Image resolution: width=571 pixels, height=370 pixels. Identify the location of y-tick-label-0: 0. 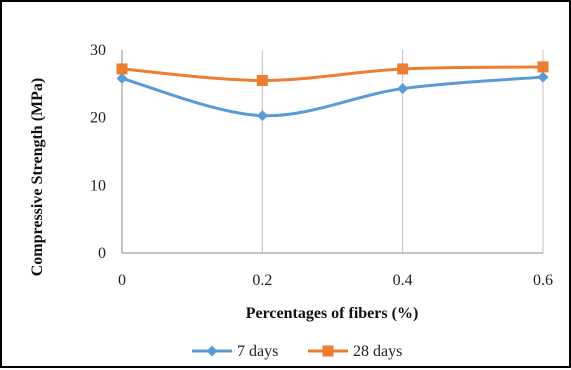
(102, 253).